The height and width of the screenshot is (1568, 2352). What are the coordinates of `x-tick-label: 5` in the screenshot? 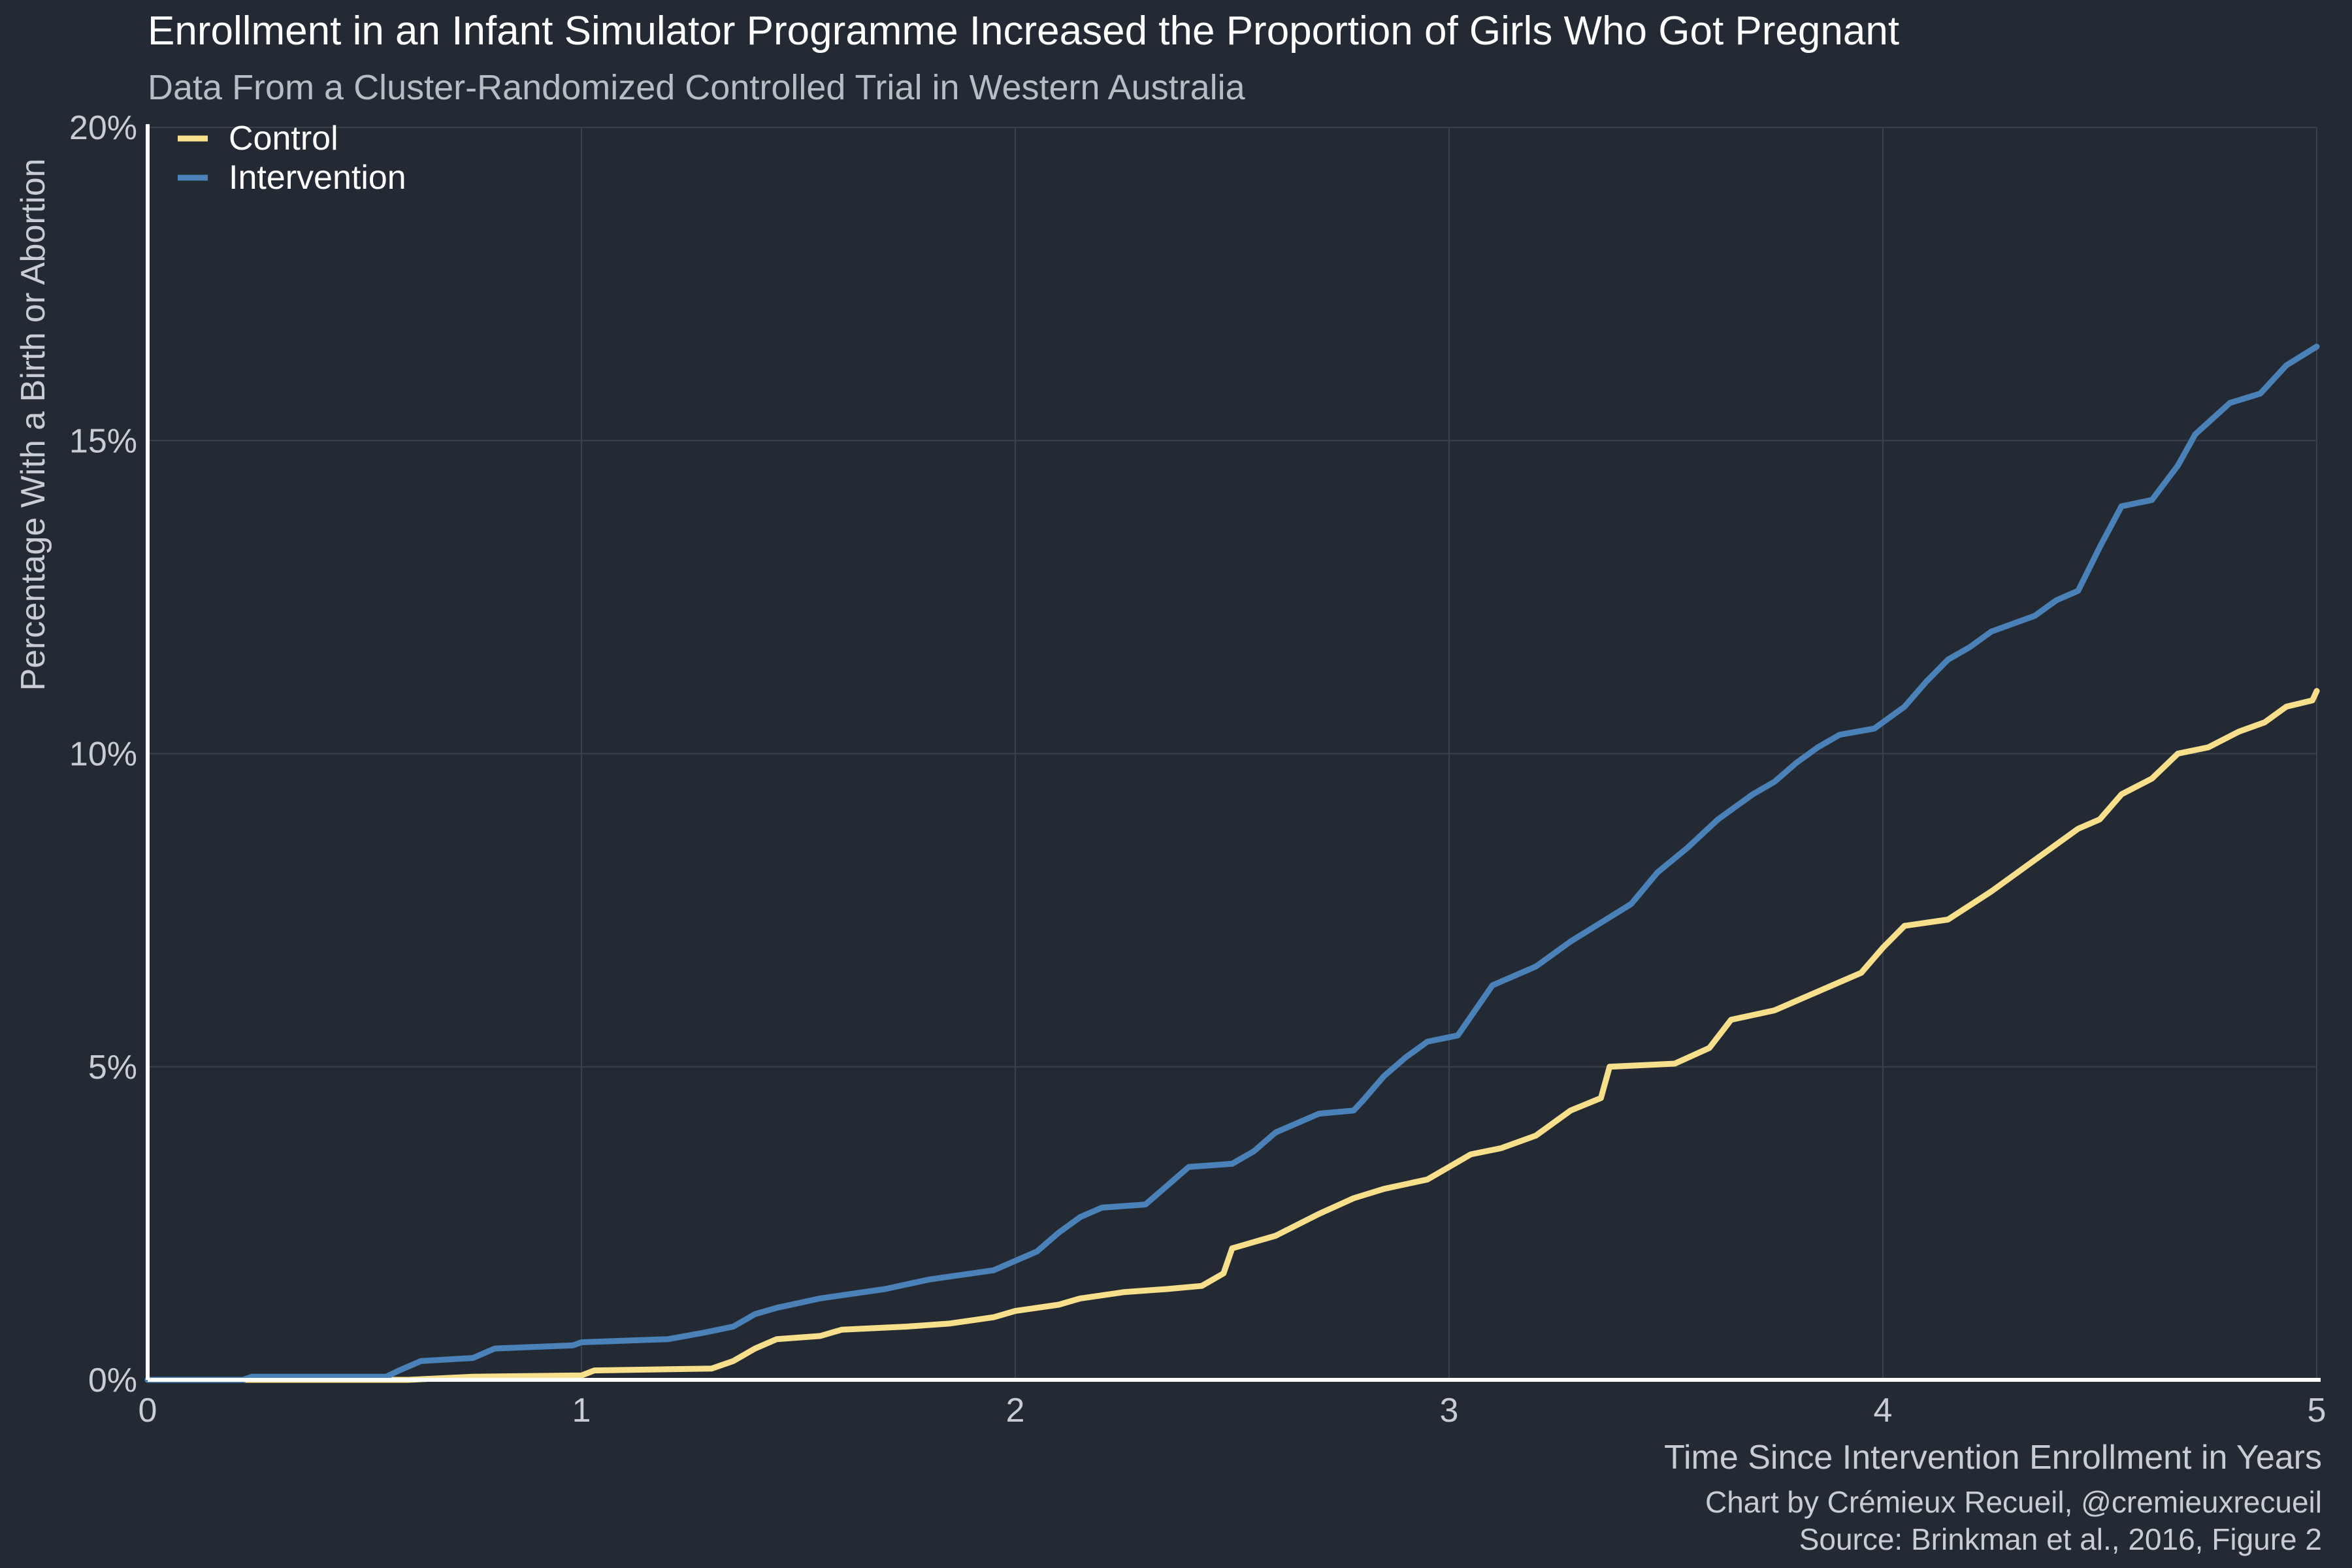 It's located at (2317, 1410).